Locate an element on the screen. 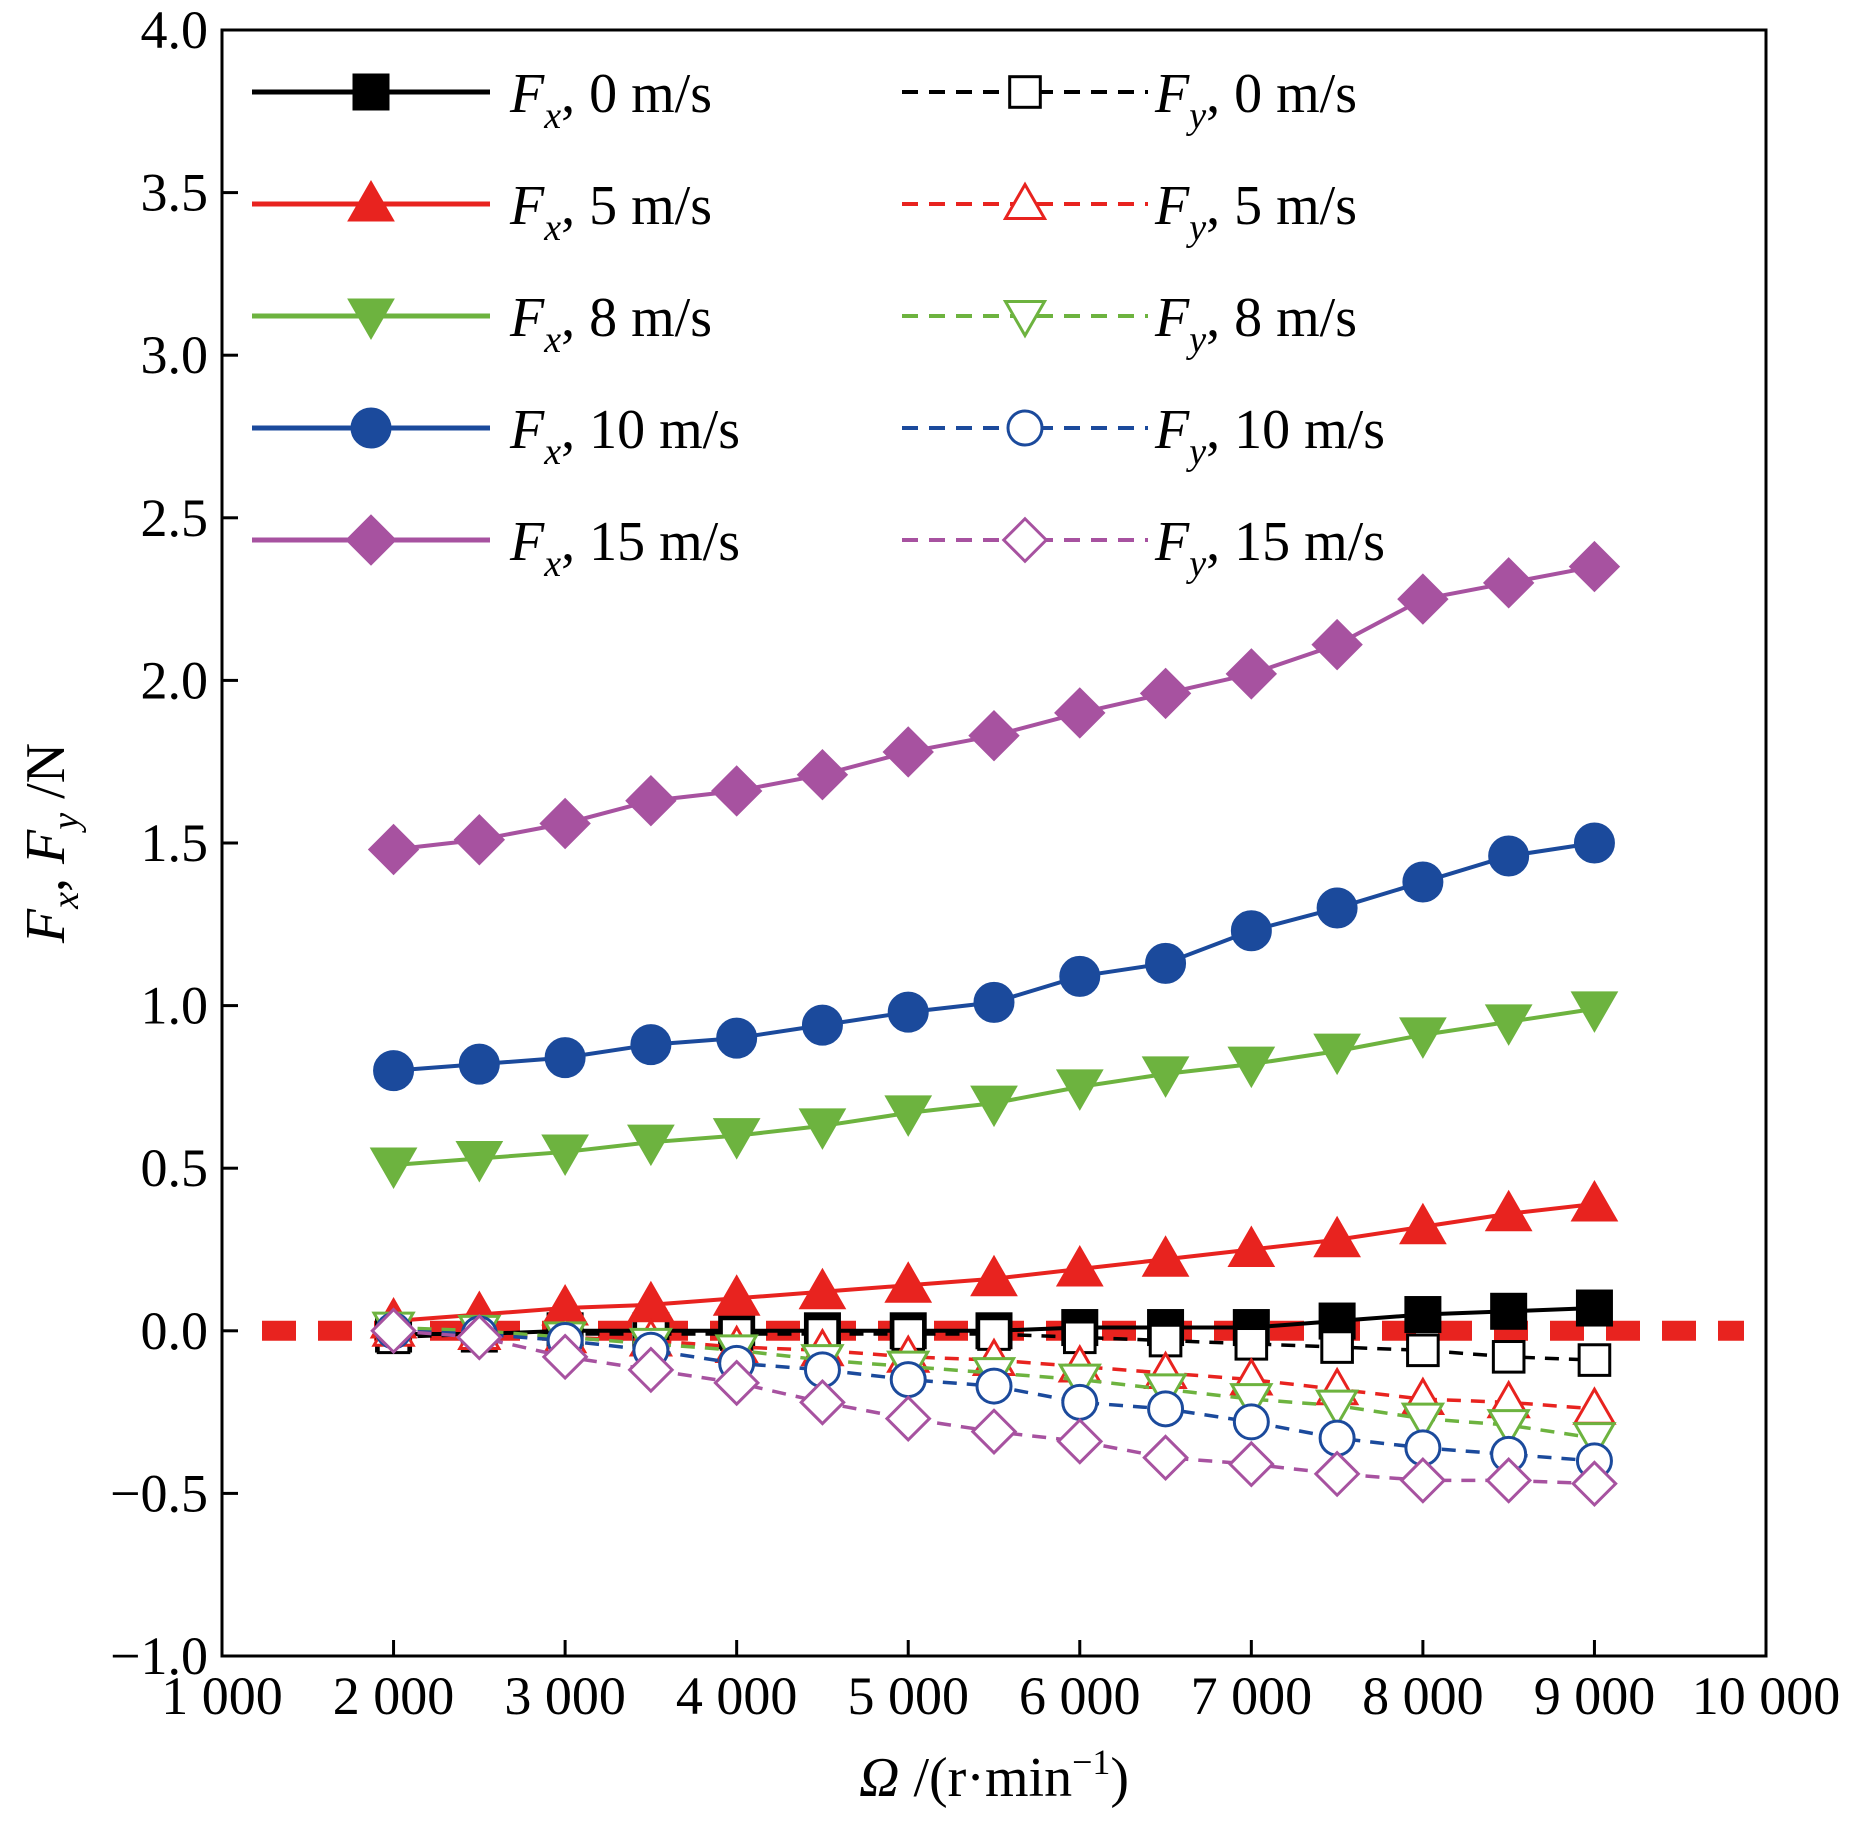 This screenshot has width=1854, height=1828. x-axis-unit-sup: −1 is located at coordinates (1091, 1762).